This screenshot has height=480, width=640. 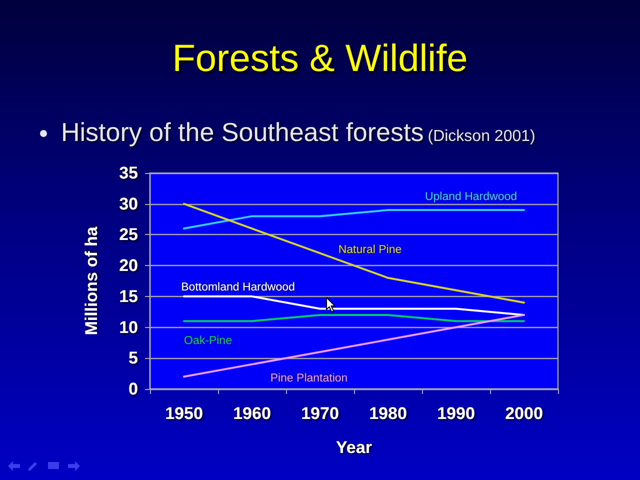 What do you see at coordinates (309, 378) in the screenshot?
I see `series-label: Pine Plantation` at bounding box center [309, 378].